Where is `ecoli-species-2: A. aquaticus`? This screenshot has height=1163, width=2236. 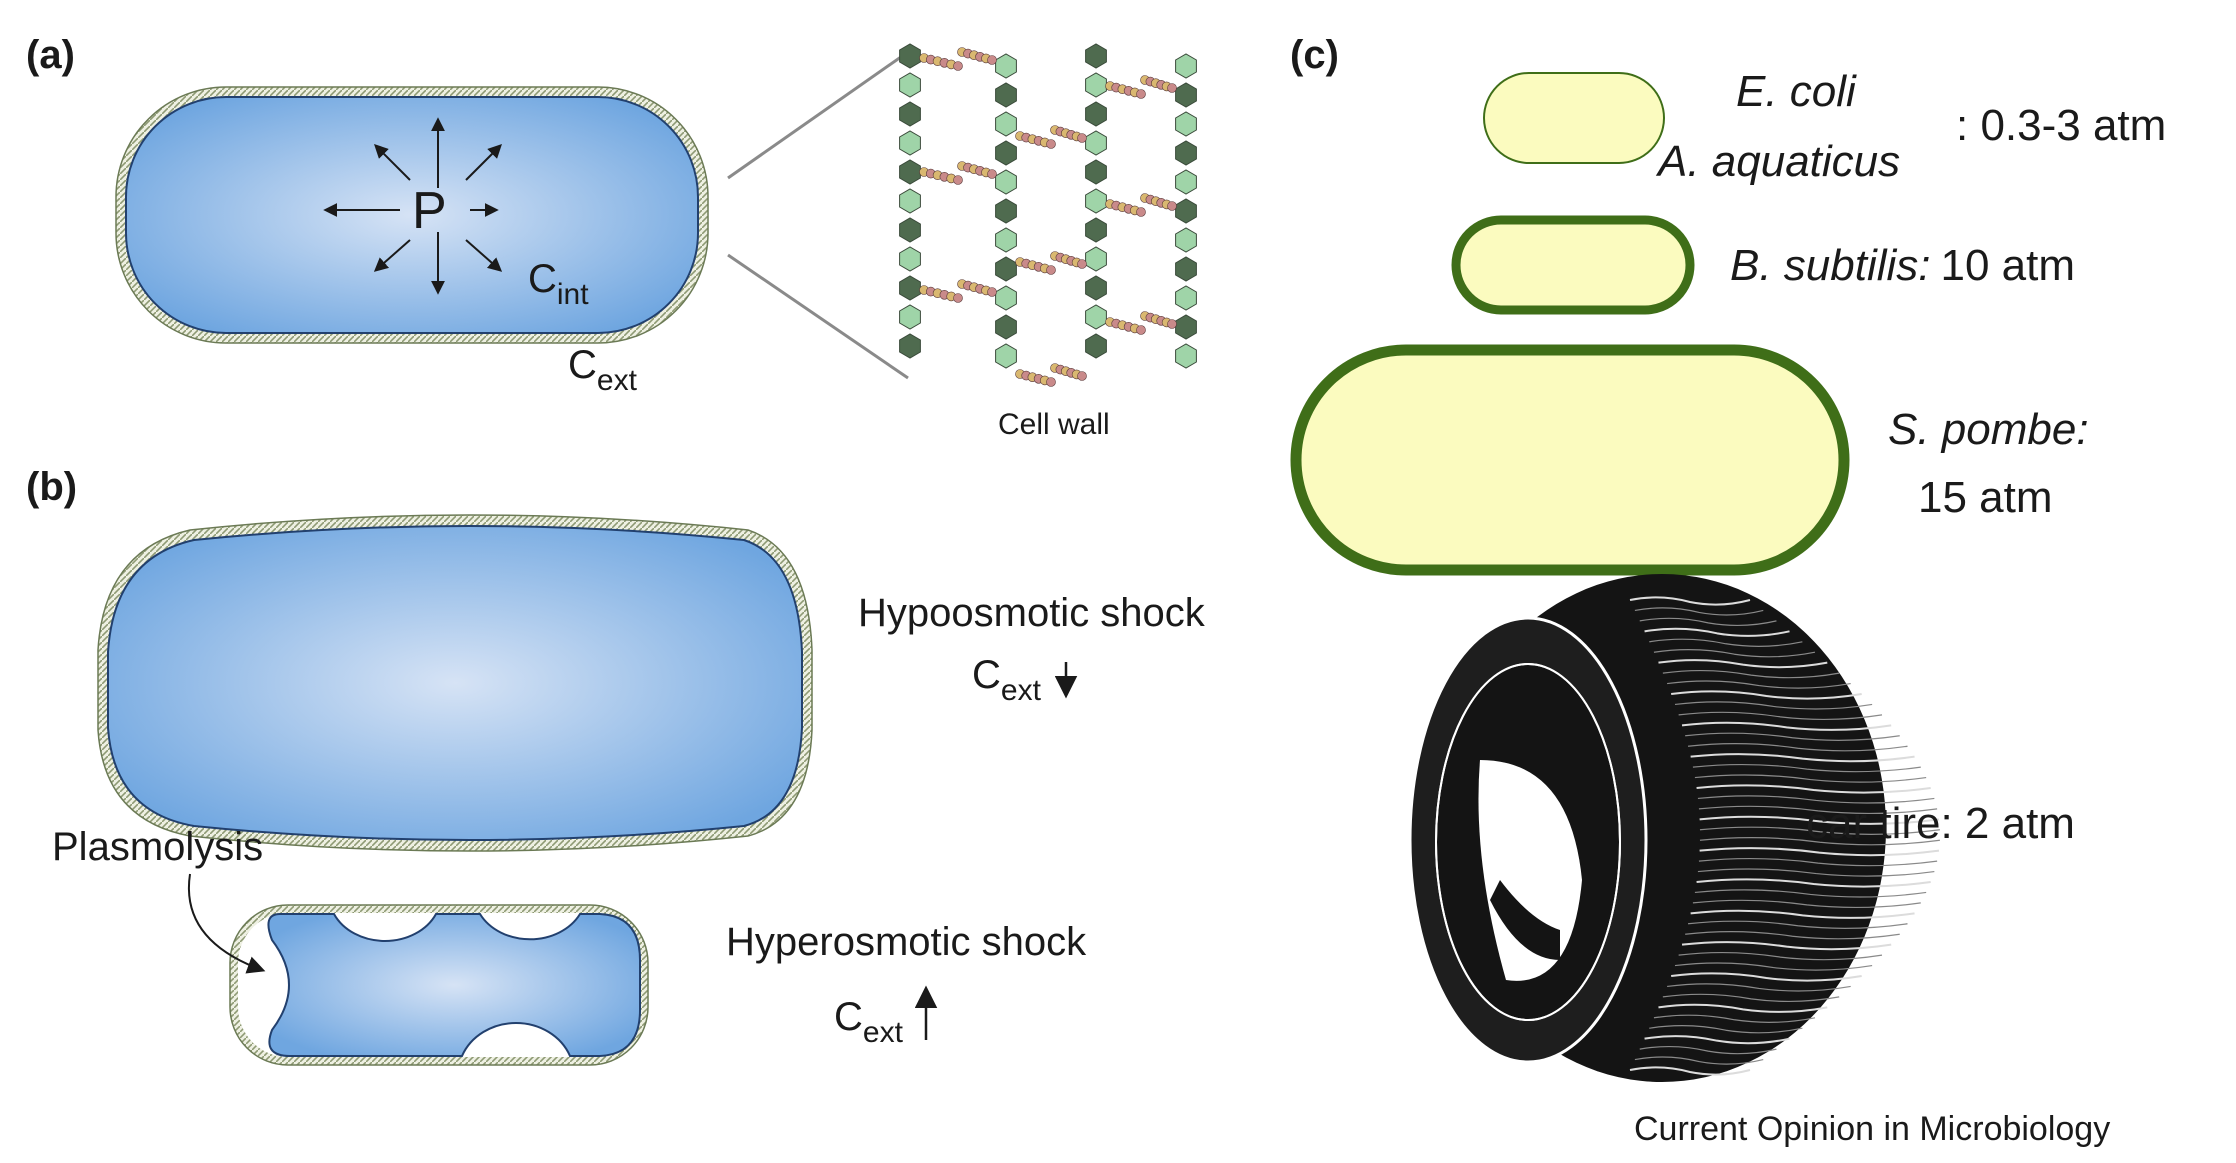 ecoli-species-2: A. aquaticus is located at coordinates (1777, 161).